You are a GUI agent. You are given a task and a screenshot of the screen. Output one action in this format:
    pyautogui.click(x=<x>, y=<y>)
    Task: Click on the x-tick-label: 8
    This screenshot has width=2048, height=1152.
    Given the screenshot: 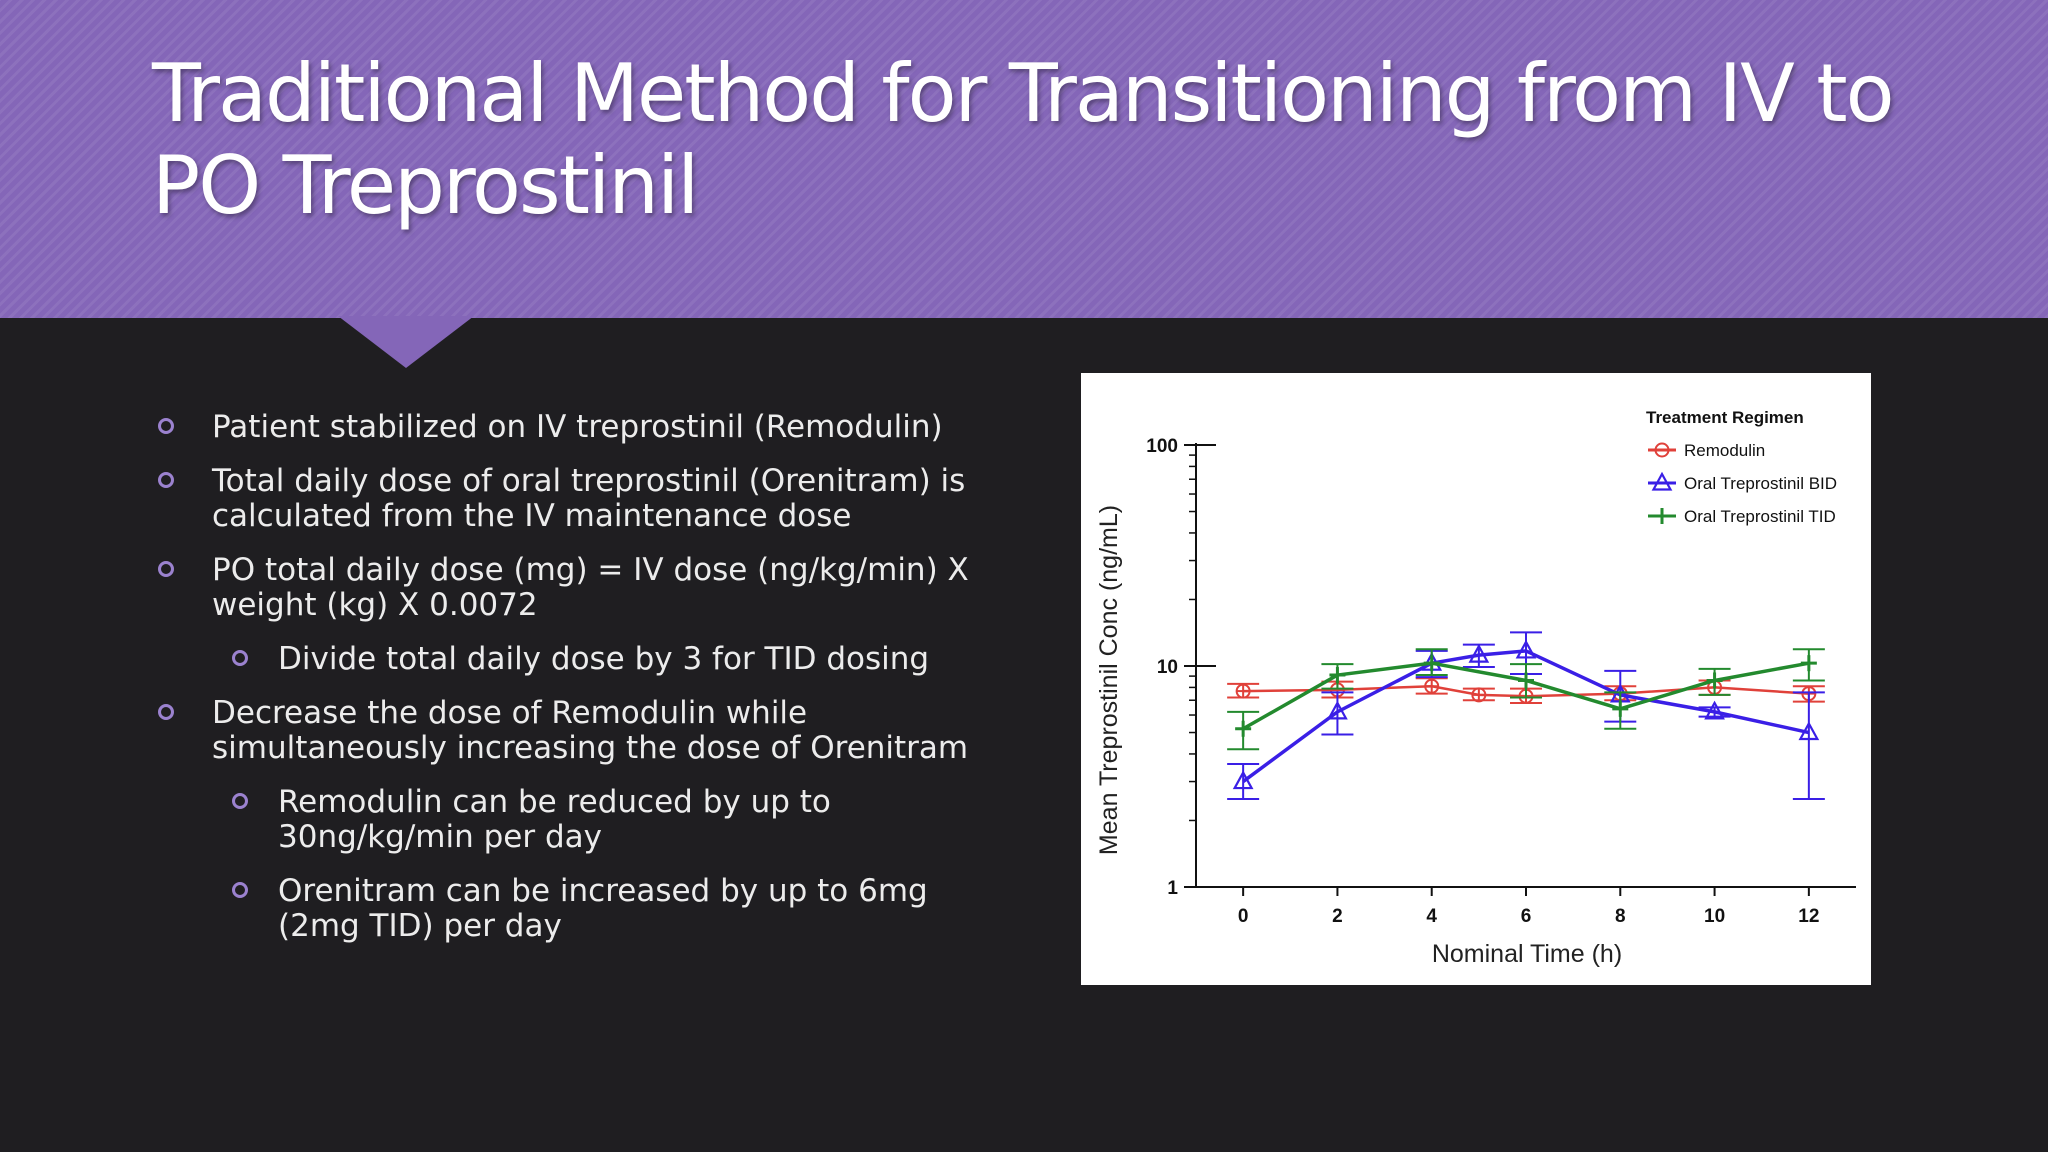 What is the action you would take?
    pyautogui.click(x=1620, y=916)
    